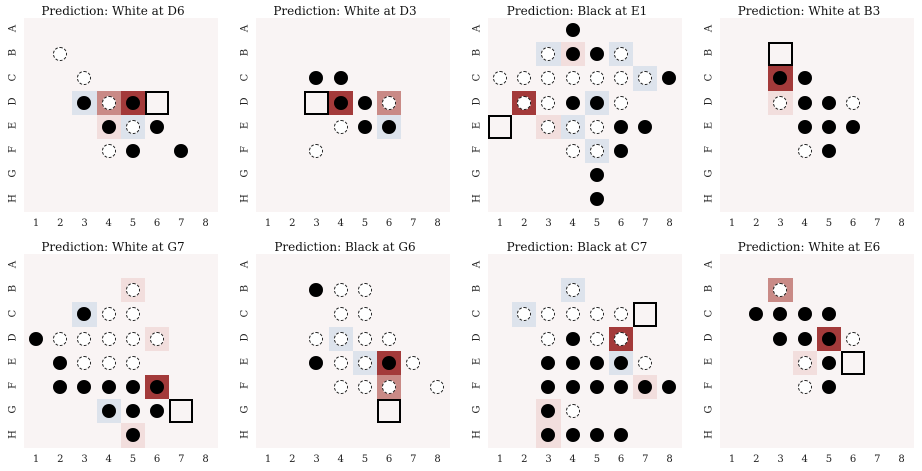 The width and height of the screenshot is (922, 471). What do you see at coordinates (577, 351) in the screenshot?
I see `board-panel: Prediction: Black at C7 A B C D E F G H 1 2 3 4 5 6 7 8` at bounding box center [577, 351].